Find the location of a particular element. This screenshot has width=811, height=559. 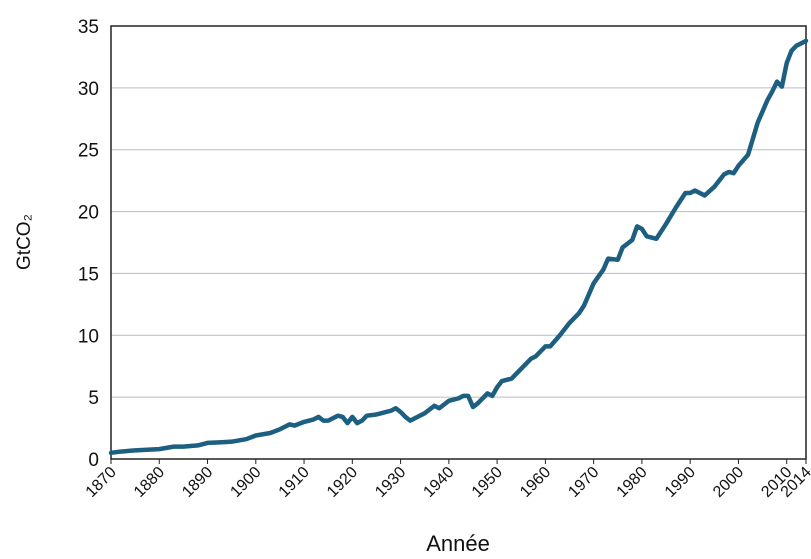

y-tick-label: 0 is located at coordinates (93, 460).